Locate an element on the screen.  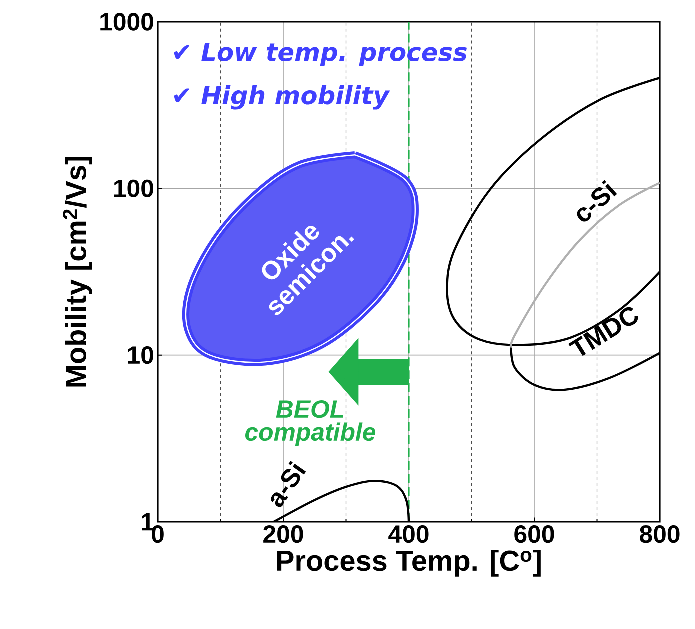
text: c-Si is located at coordinates (597, 201).